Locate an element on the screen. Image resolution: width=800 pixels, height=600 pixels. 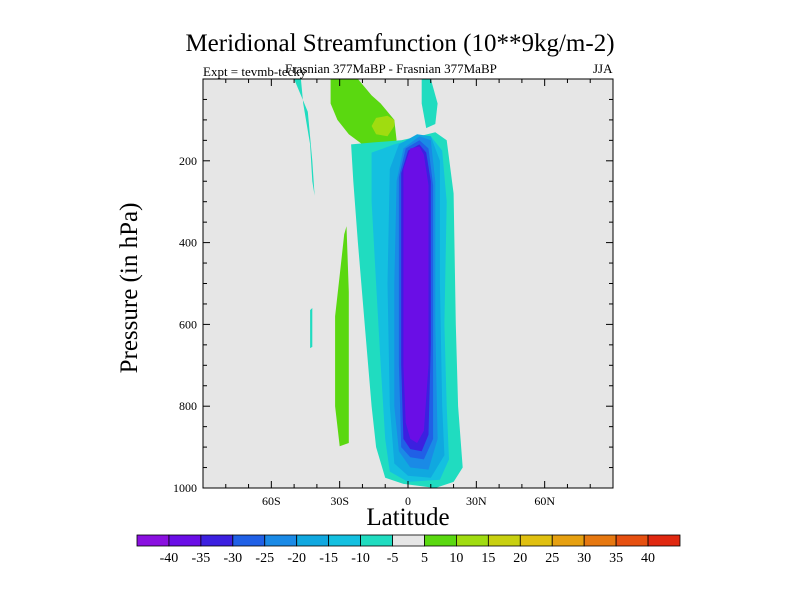
y-tick-label: 200 is located at coordinates (188, 161).